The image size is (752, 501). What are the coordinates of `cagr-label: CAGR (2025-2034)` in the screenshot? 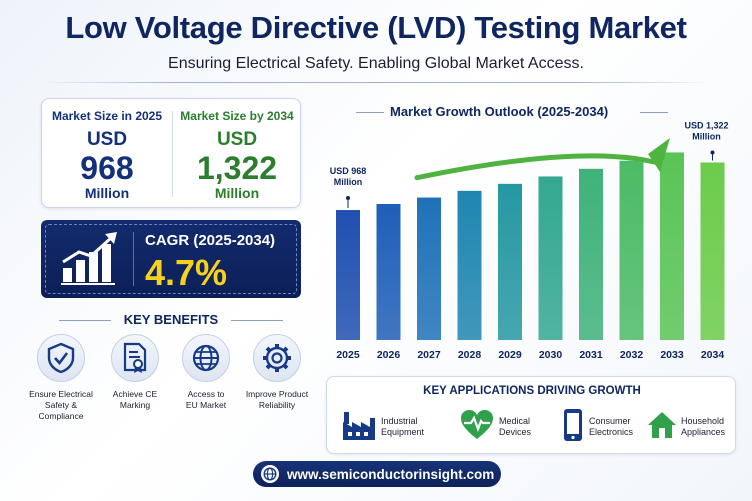 It's located at (210, 240).